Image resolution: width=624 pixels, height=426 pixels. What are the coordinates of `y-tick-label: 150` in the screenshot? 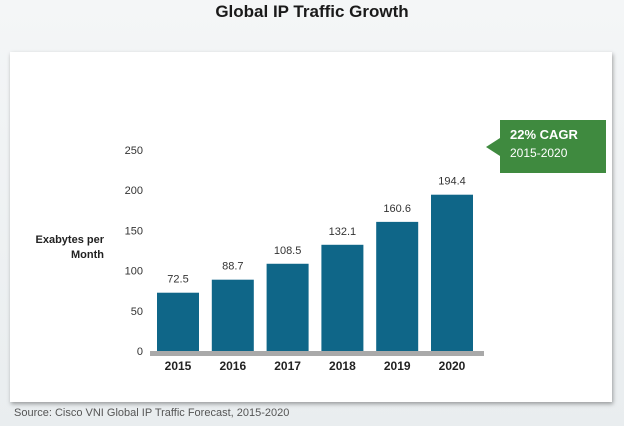 It's located at (134, 231).